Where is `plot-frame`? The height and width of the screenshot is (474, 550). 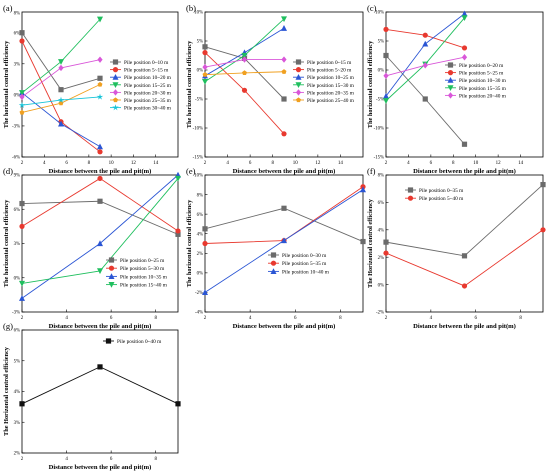
plot-frame is located at coordinates (284, 243).